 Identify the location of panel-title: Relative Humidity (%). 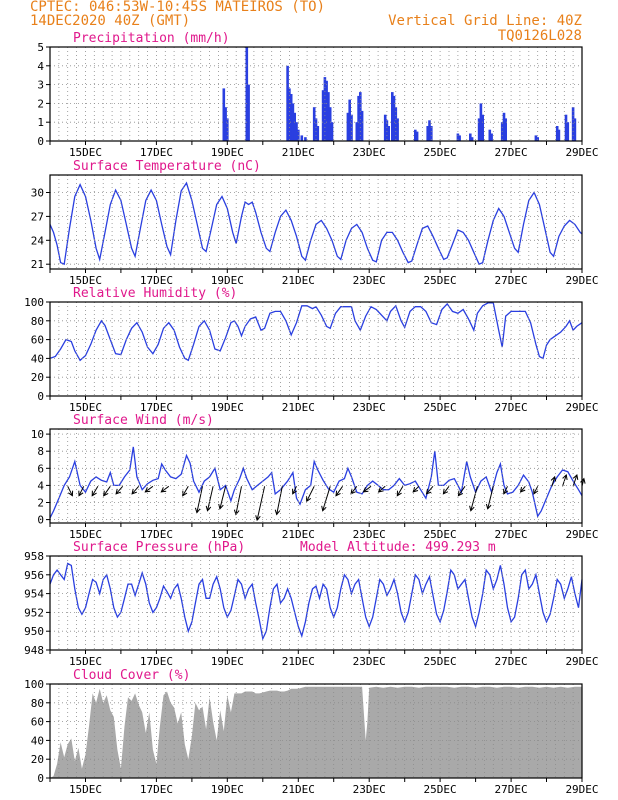
(155, 293).